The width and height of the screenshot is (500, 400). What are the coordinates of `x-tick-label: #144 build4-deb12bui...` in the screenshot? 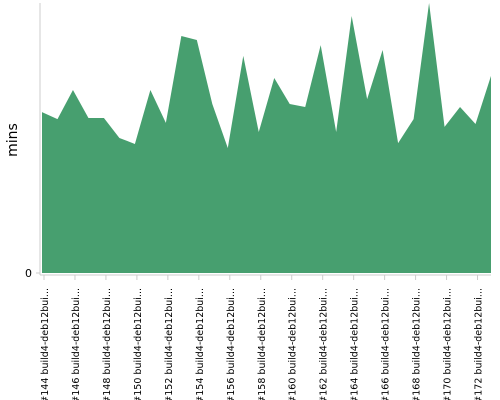 It's located at (45, 344).